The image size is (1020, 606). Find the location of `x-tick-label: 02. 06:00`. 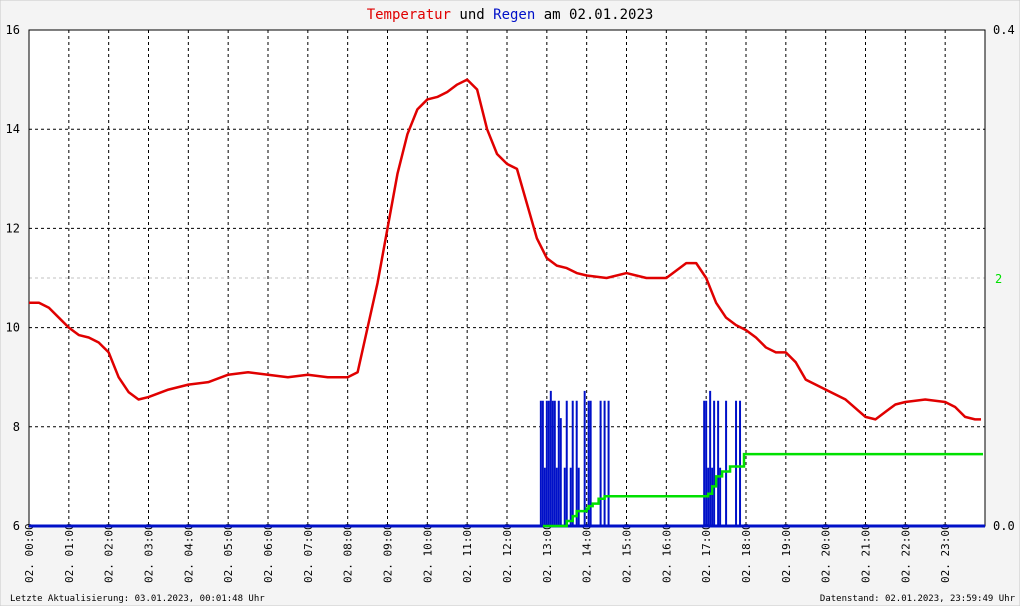

x-tick-label: 02. 06:00 is located at coordinates (268, 553).